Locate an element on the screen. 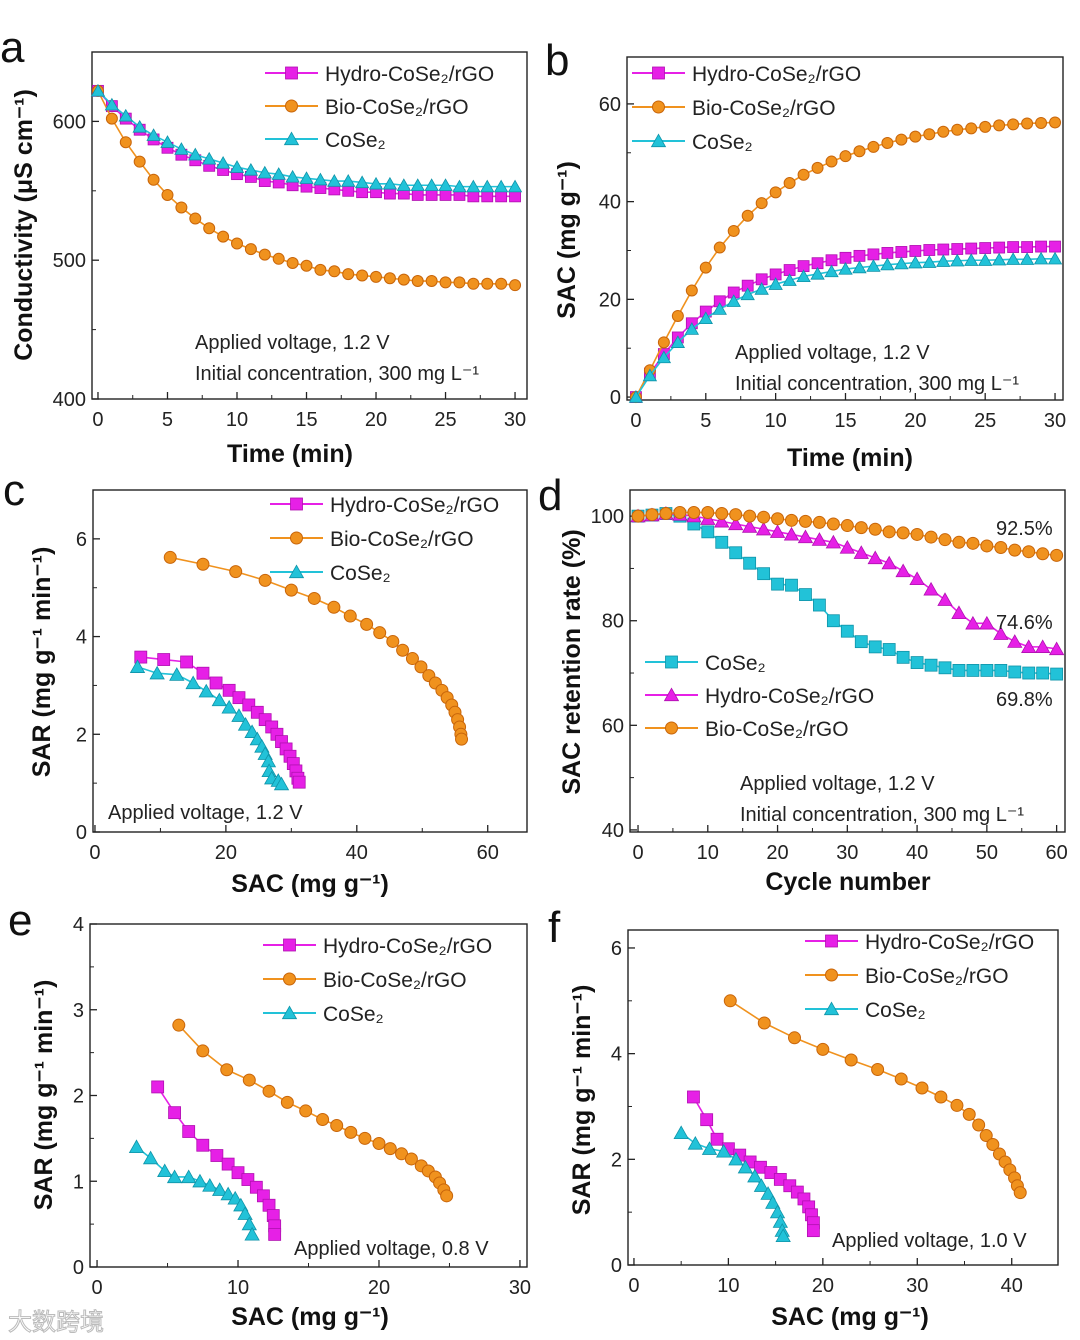  y-tick-label: 4 is located at coordinates (78, 925).